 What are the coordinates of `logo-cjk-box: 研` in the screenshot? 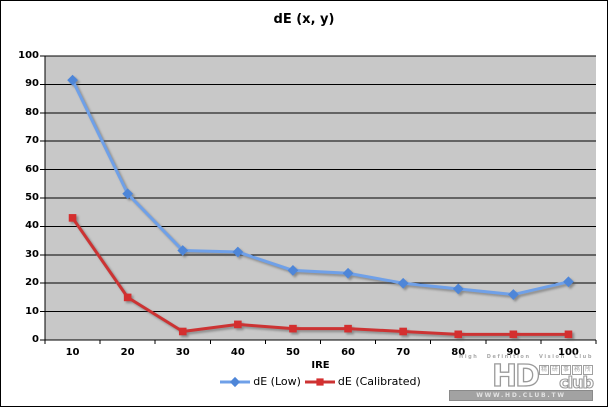 It's located at (555, 370).